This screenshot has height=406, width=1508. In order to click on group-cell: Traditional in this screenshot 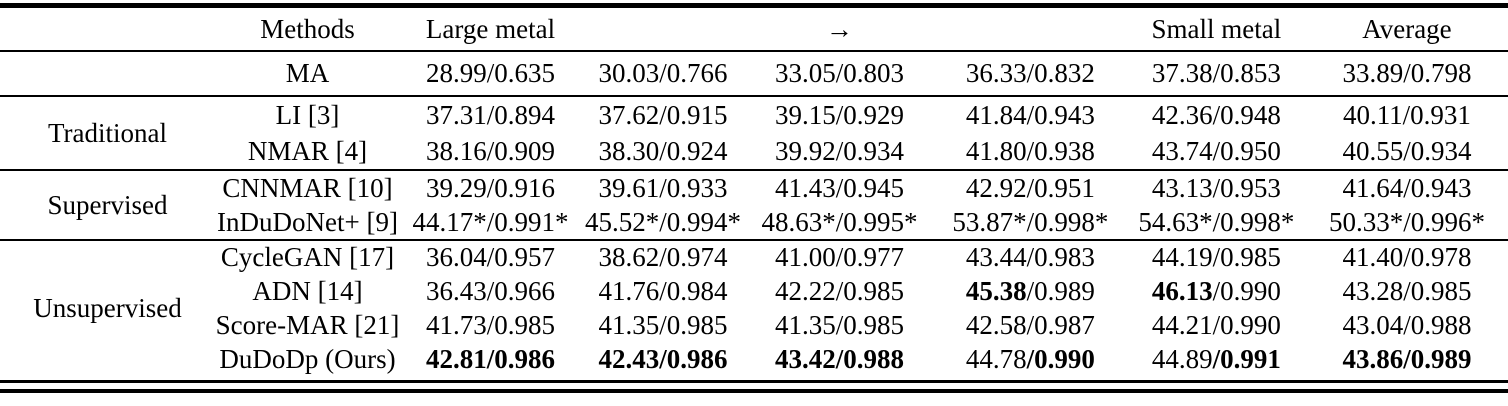, I will do `click(108, 133)`.